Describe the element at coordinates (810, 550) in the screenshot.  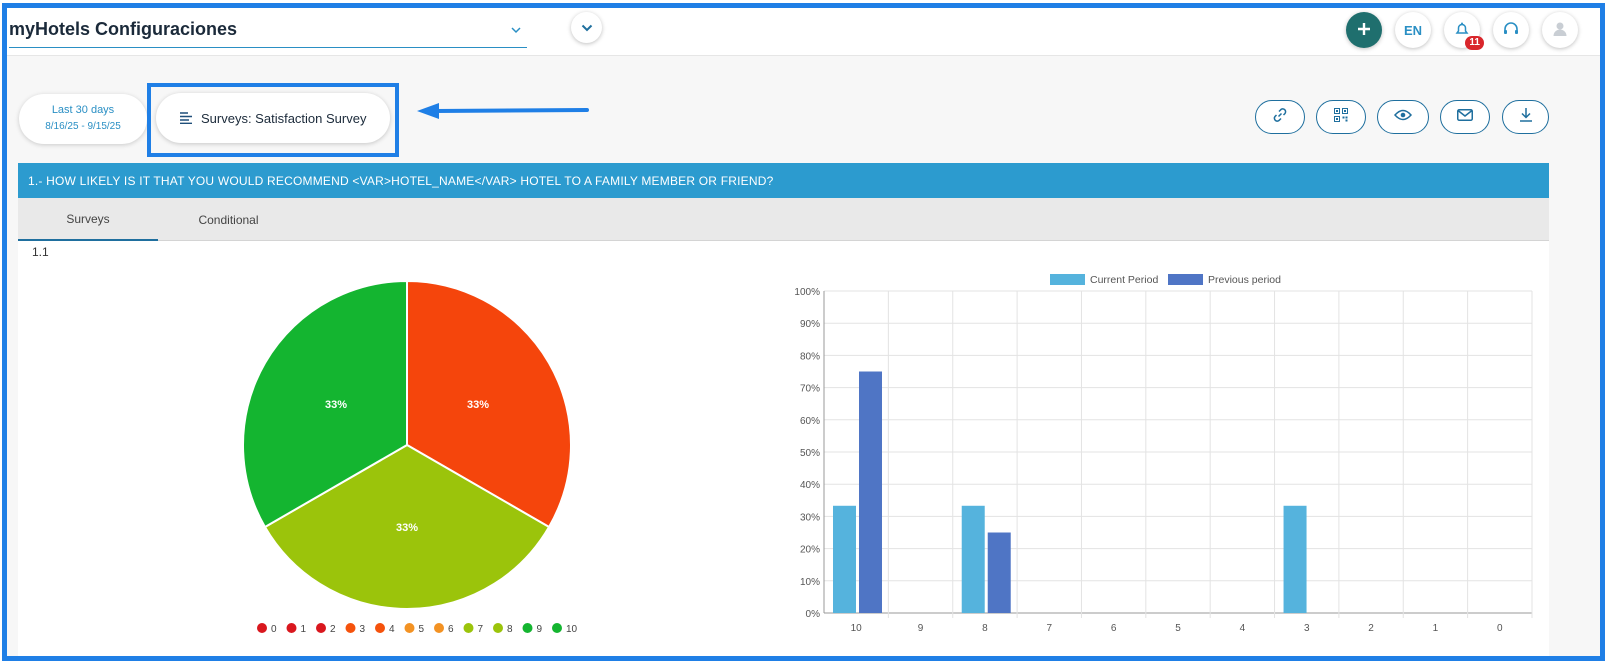
I see `y-tick-label: 20%` at that location.